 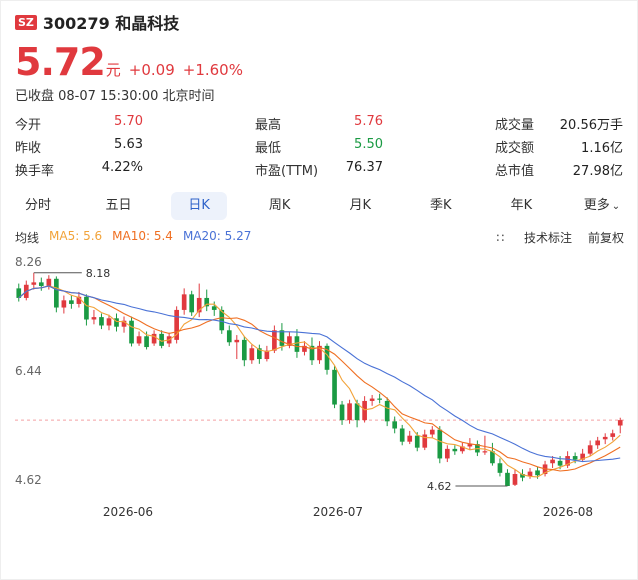 What do you see at coordinates (320, 206) in the screenshot?
I see `period-tabs: 分时 五日 日K 周K 月K 季K 年K 更多 ⌄` at bounding box center [320, 206].